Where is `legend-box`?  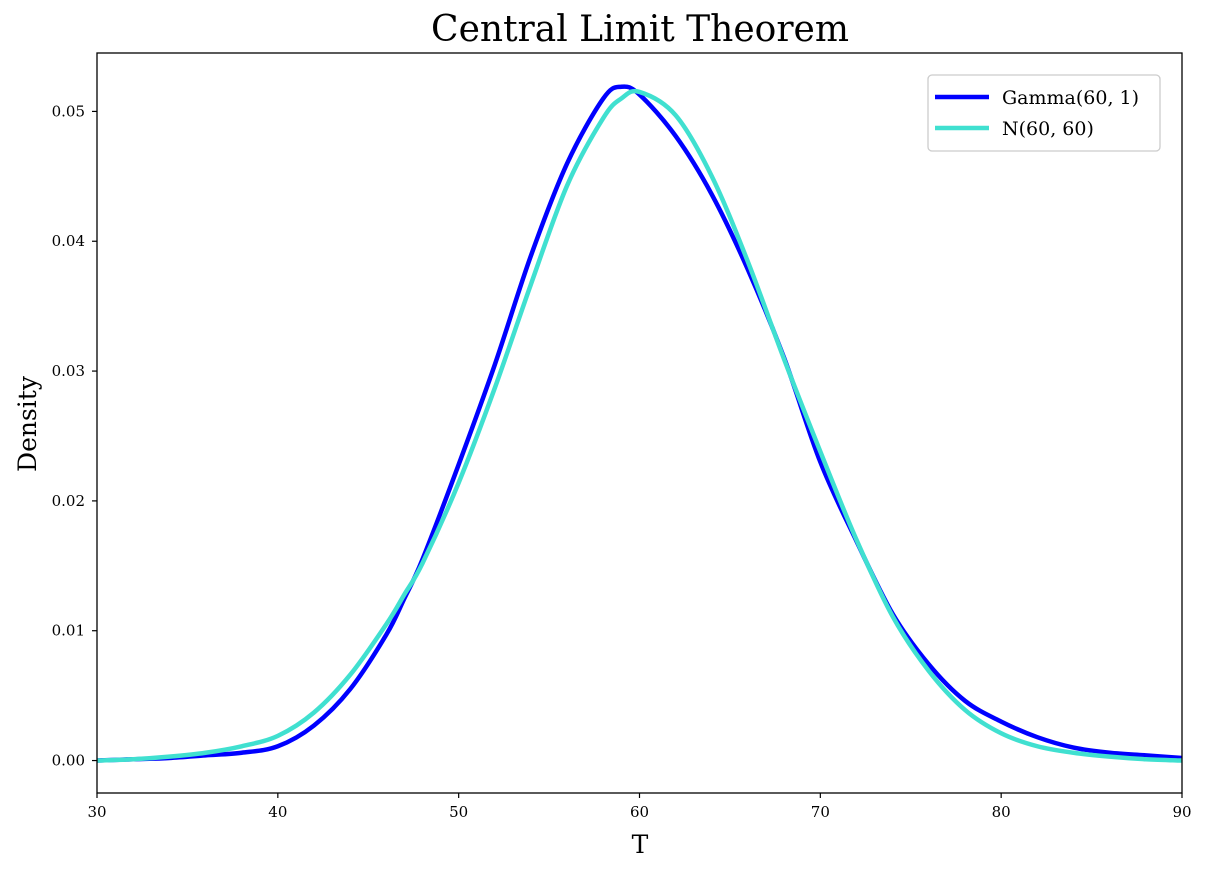
legend-box is located at coordinates (1044, 113).